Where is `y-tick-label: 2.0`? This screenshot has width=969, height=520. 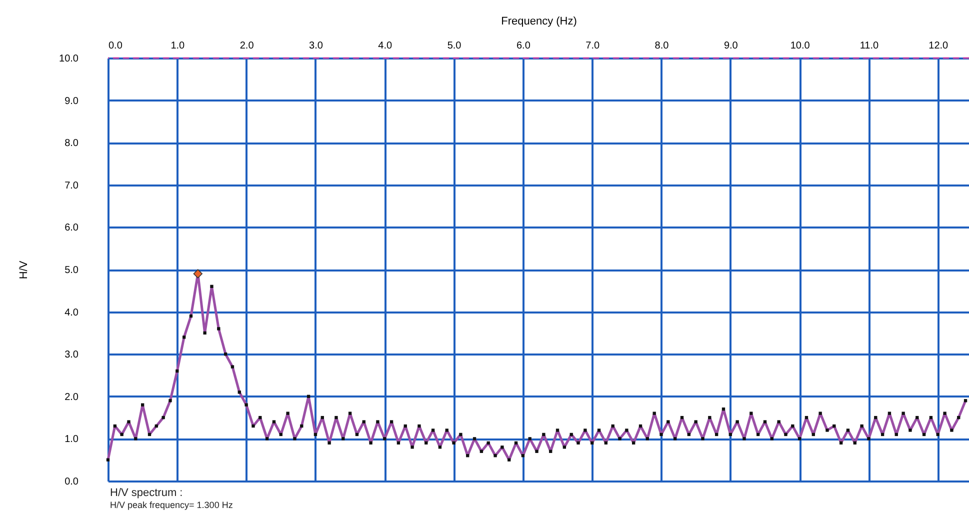
y-tick-label: 2.0 is located at coordinates (71, 397).